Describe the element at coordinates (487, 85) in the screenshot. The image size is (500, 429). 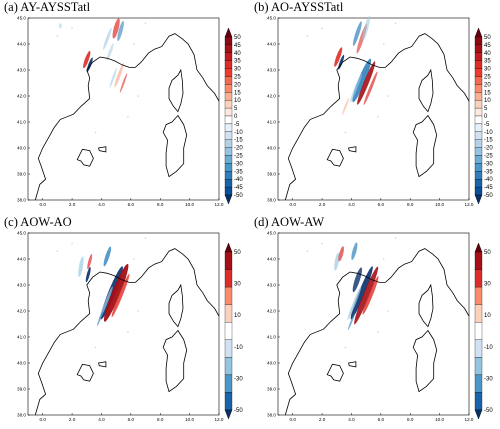
I see `colorbar-label: 20` at that location.